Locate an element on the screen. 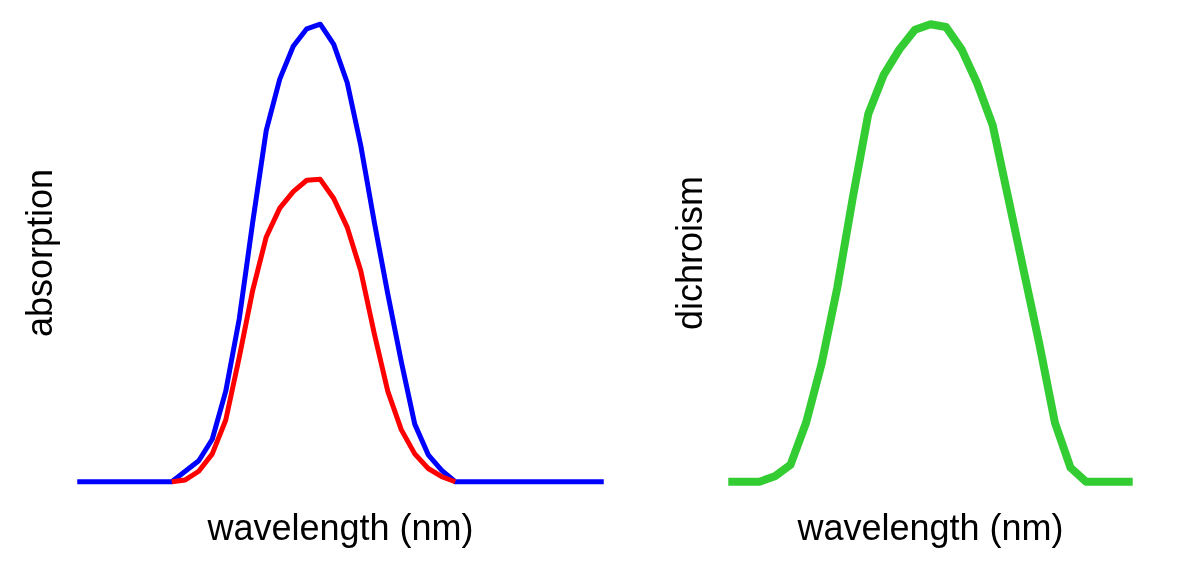 The image size is (1186, 570). y-axis-title: dichroism is located at coordinates (689, 253).